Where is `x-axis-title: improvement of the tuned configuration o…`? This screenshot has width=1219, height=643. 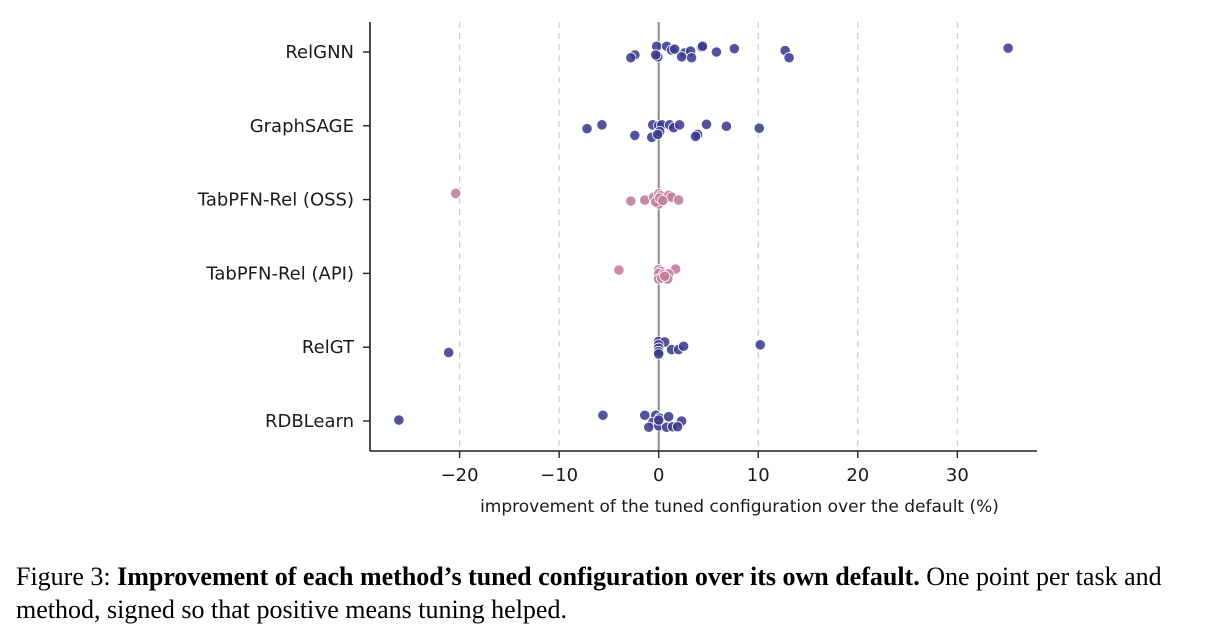 x-axis-title: improvement of the tuned configuration o… is located at coordinates (739, 507).